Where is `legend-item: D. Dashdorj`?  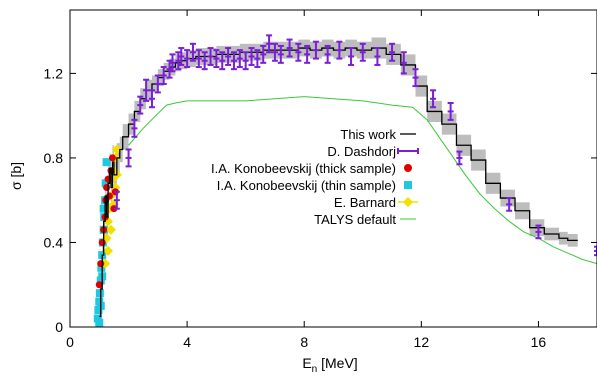 legend-item: D. Dashdorj is located at coordinates (373, 151).